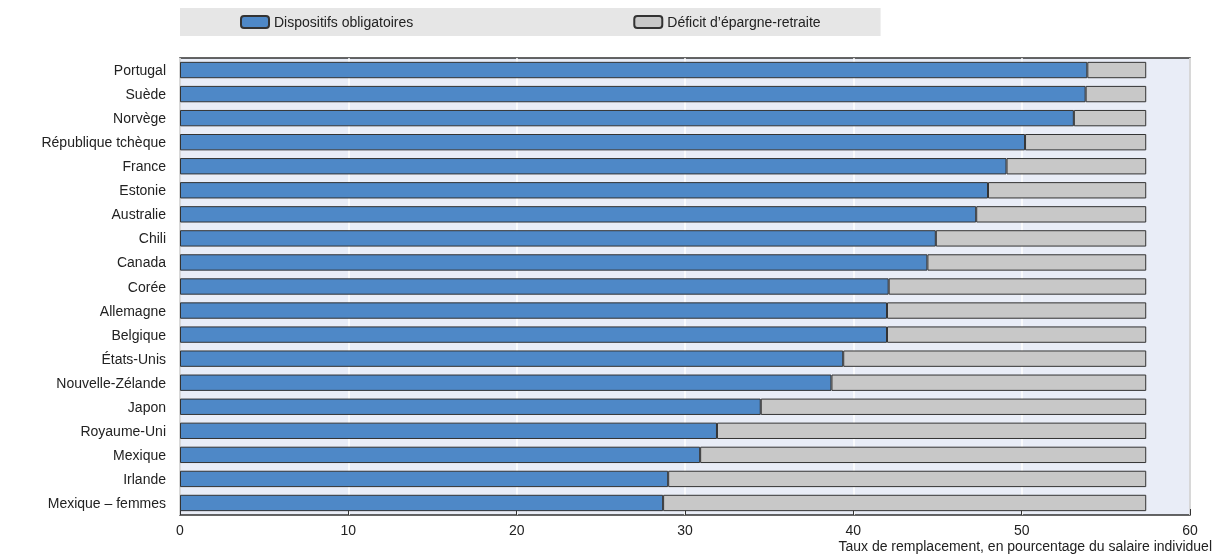  What do you see at coordinates (685, 530) in the screenshot?
I see `x-tick-label: 30` at bounding box center [685, 530].